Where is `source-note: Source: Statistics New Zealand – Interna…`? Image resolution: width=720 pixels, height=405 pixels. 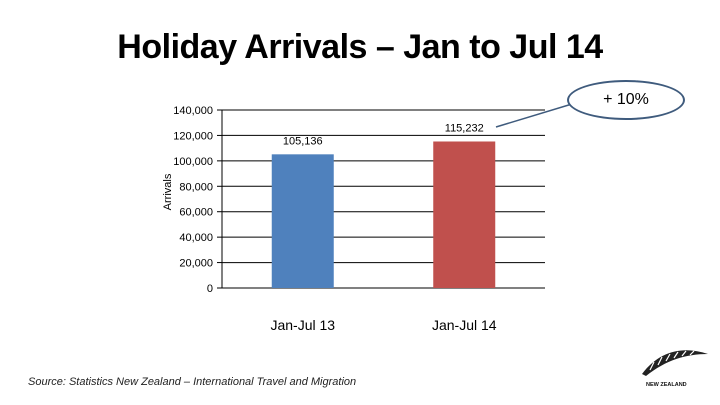
source-note: Source: Statistics New Zealand – Interna… is located at coordinates (192, 382).